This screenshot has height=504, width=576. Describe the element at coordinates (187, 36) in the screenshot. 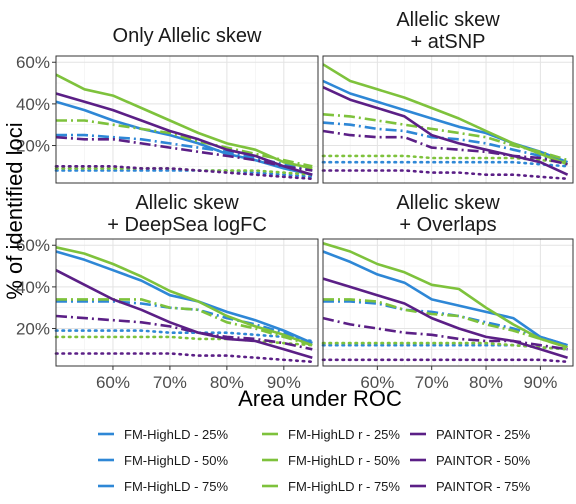

I see `panel-title: Only Allelic skew` at that location.